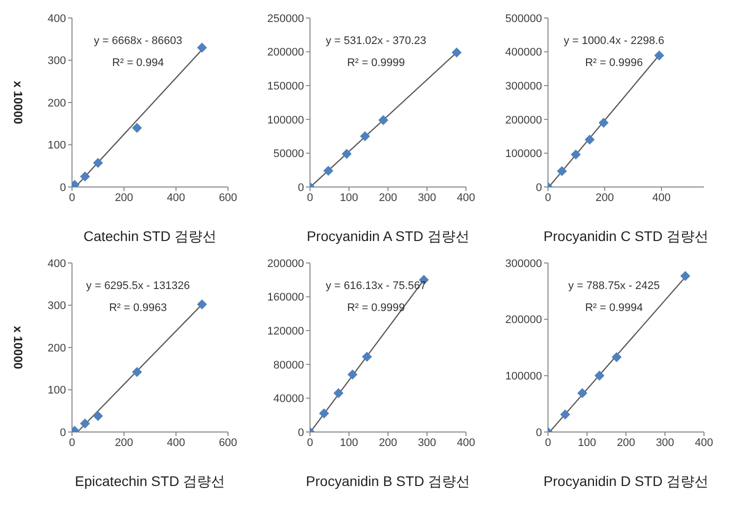  What do you see at coordinates (614, 63) in the screenshot?
I see `annotation: R² = 0.9996` at bounding box center [614, 63].